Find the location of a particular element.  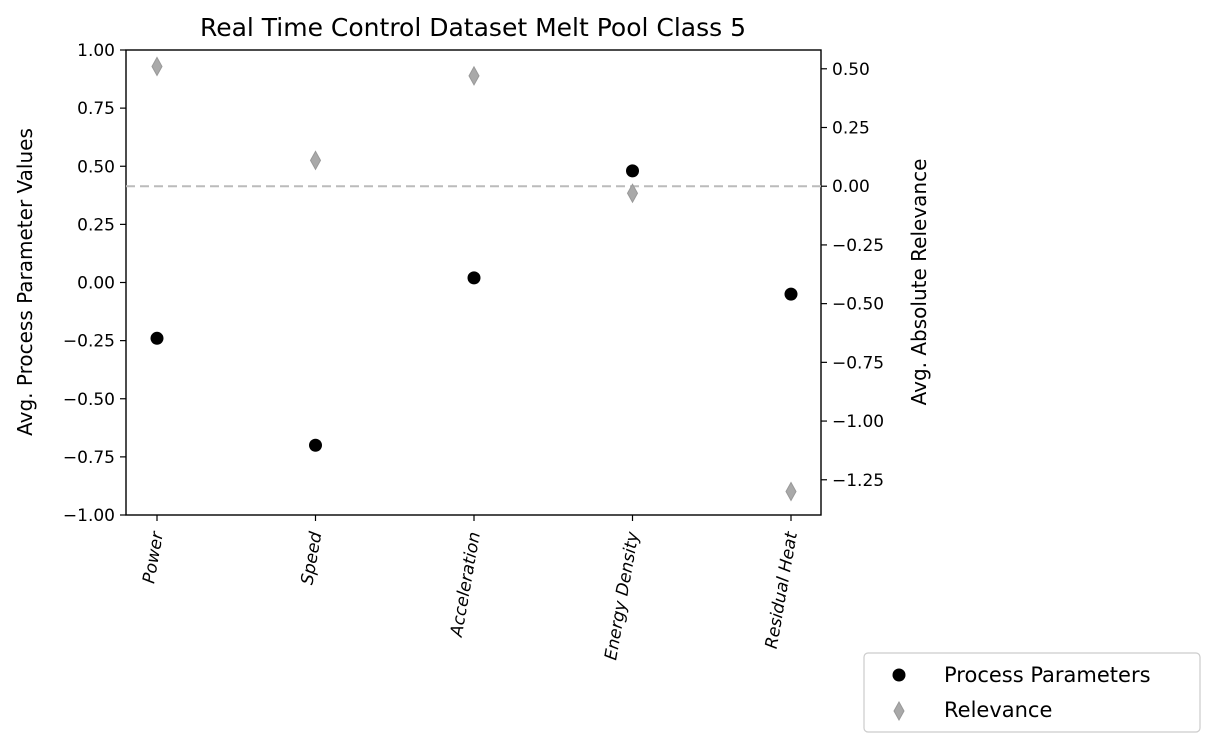

legend: Process Parameters Relevance is located at coordinates (1032, 692).